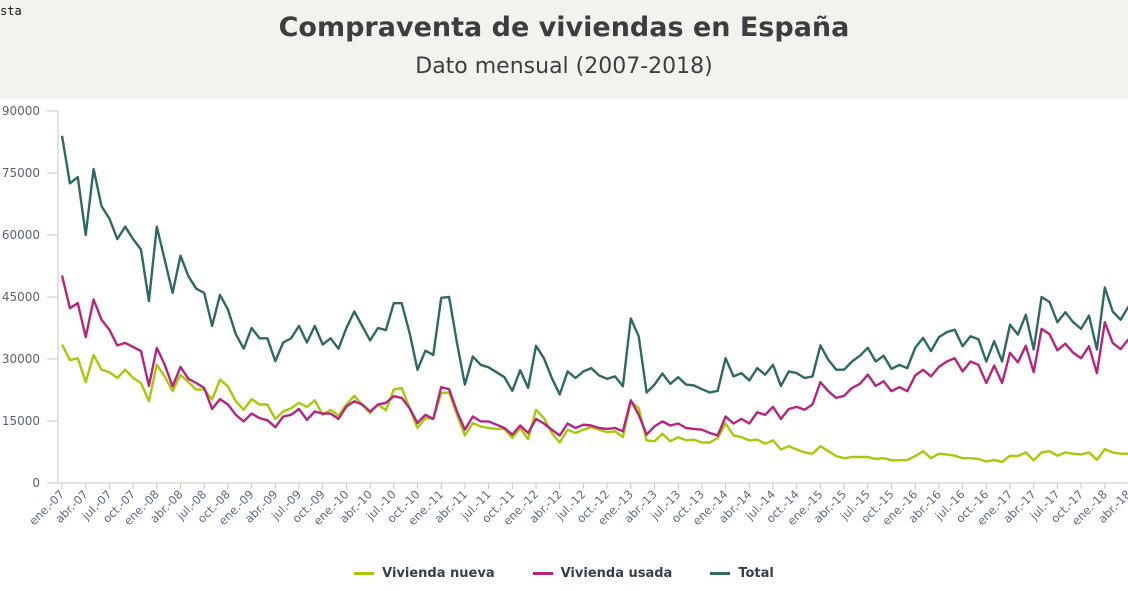  I want to click on corner-text: sta, so click(11, 11).